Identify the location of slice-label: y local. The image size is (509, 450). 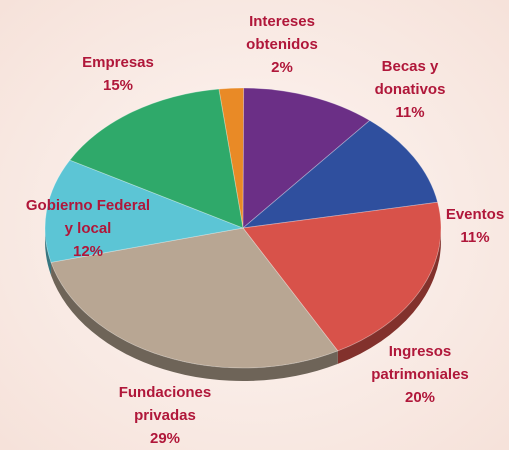
(88, 228).